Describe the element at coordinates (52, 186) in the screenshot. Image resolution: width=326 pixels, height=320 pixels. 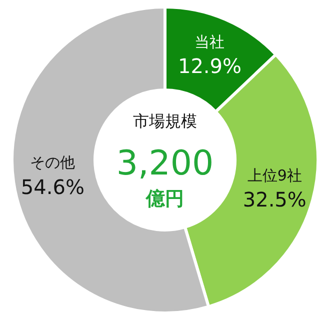
I see `data-label: 54.6%` at that location.